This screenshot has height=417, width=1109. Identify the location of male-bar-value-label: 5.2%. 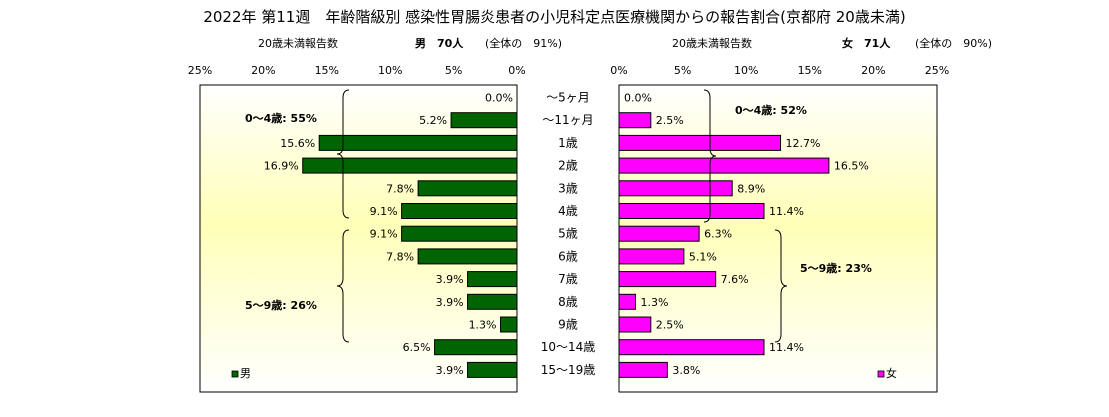
(433, 120).